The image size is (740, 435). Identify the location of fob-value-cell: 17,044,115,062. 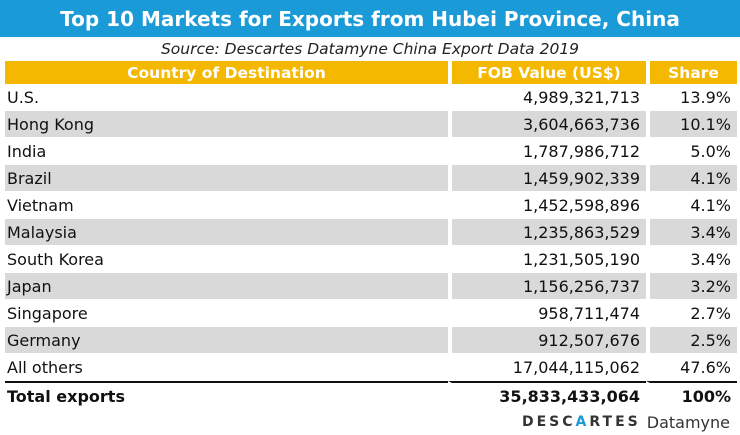
(547, 367).